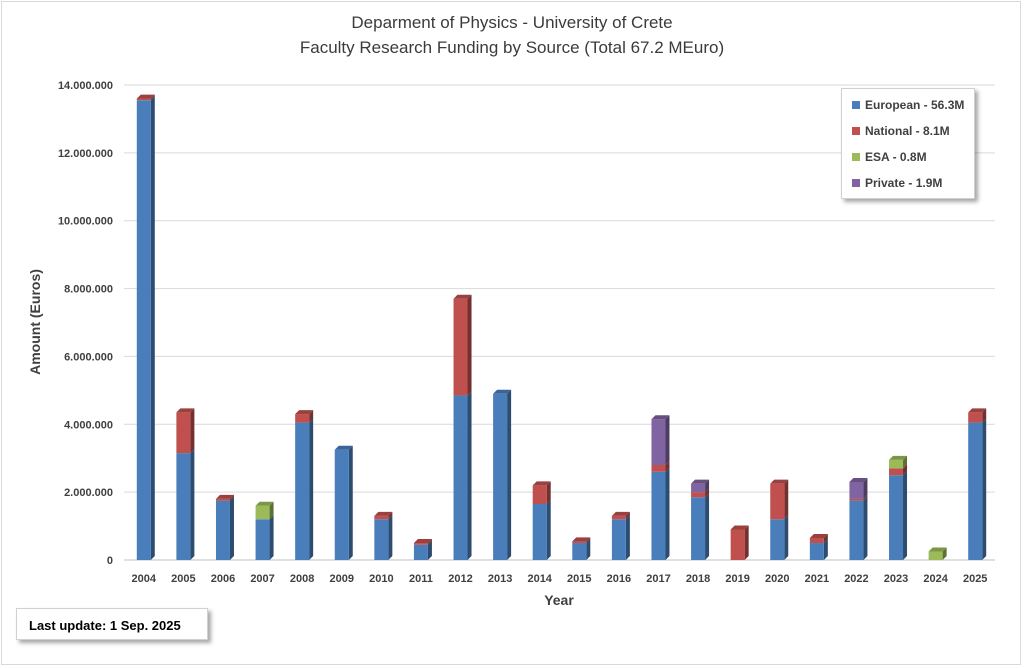 The image size is (1024, 668). What do you see at coordinates (110, 561) in the screenshot?
I see `y-tick-label: 0` at bounding box center [110, 561].